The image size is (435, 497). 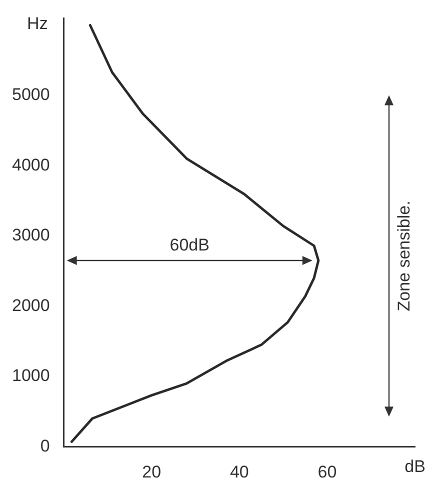 What do you see at coordinates (415, 466) in the screenshot?
I see `x-axis-title: dB` at bounding box center [415, 466].